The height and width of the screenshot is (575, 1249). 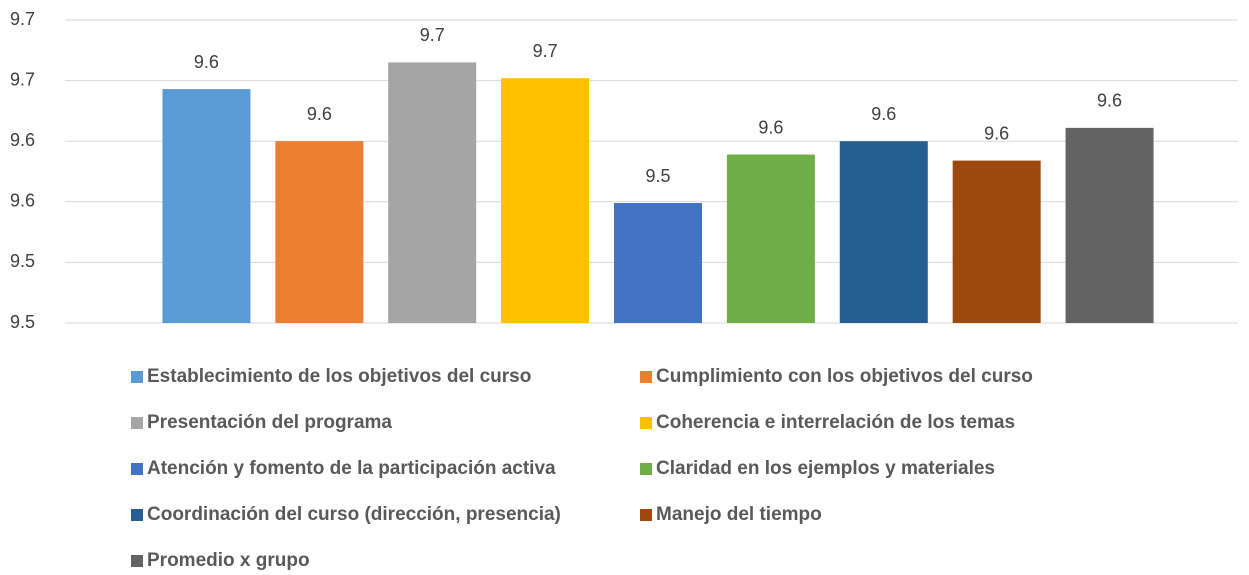 What do you see at coordinates (739, 514) in the screenshot?
I see `legend-label: Manejo del tiempo` at bounding box center [739, 514].